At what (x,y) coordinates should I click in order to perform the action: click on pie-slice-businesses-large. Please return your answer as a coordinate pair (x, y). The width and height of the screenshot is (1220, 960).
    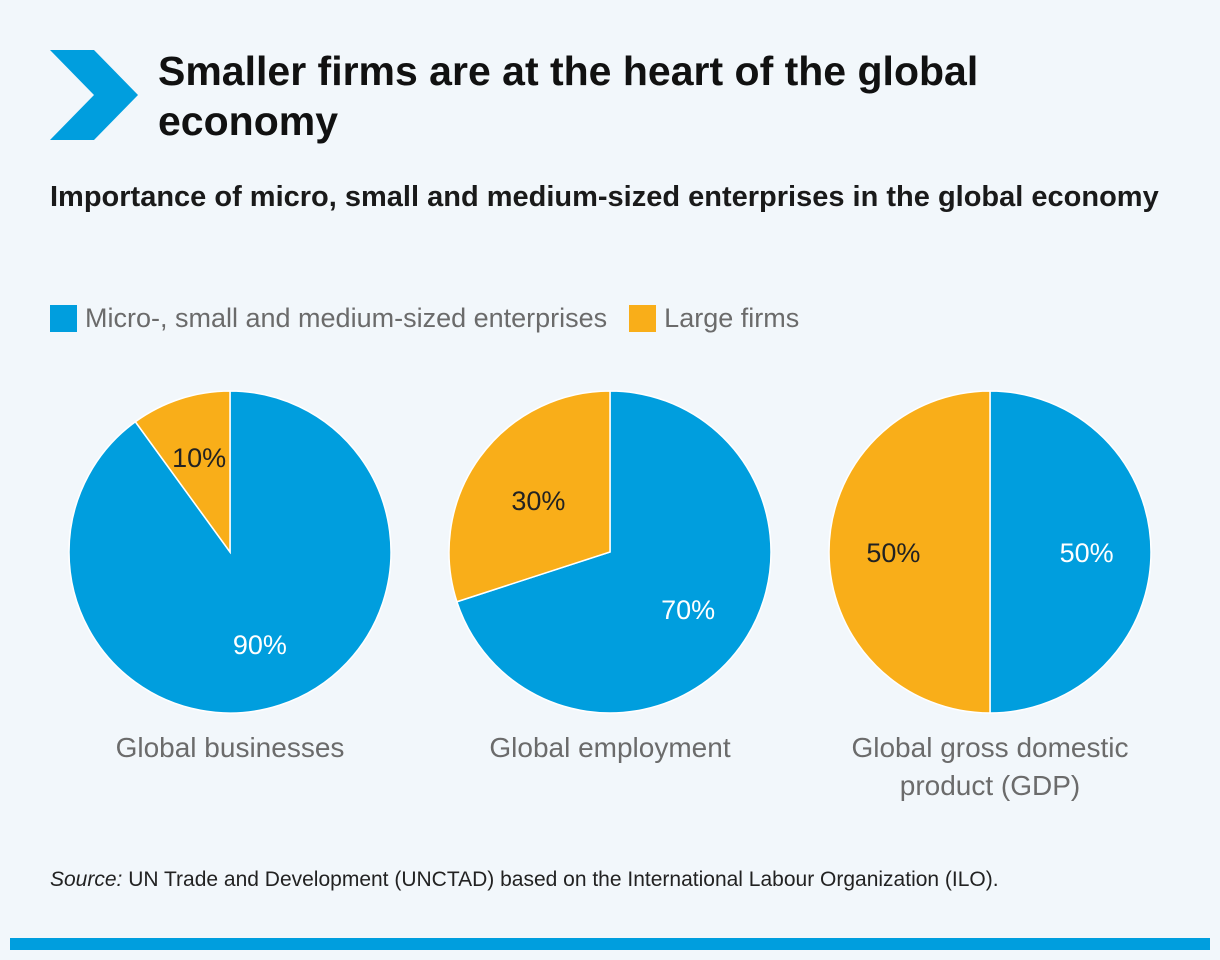
    Looking at the image, I should click on (182, 472).